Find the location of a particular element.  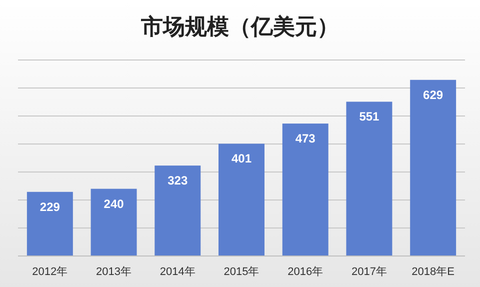

x-tick-label: 2013年 is located at coordinates (114, 272).